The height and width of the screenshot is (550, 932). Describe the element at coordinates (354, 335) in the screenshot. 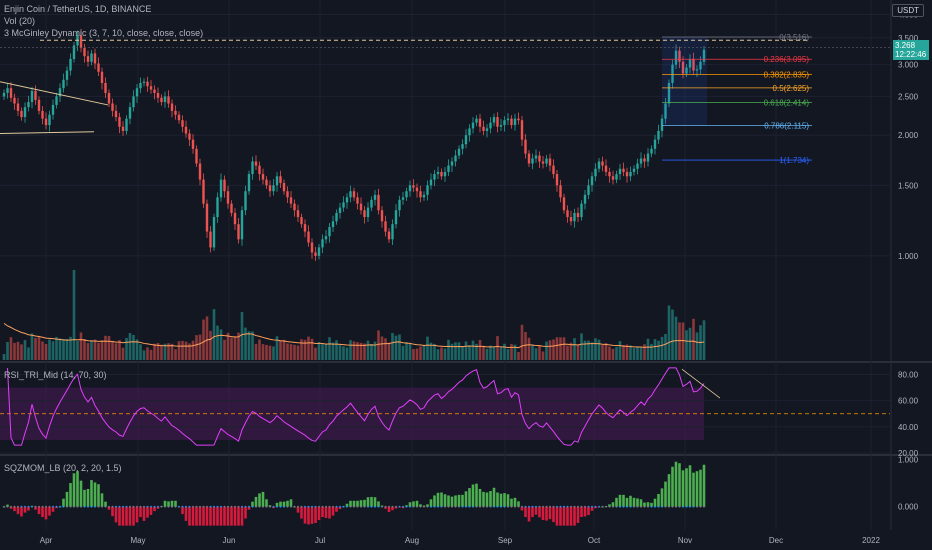

I see `mcginley-line` at that location.